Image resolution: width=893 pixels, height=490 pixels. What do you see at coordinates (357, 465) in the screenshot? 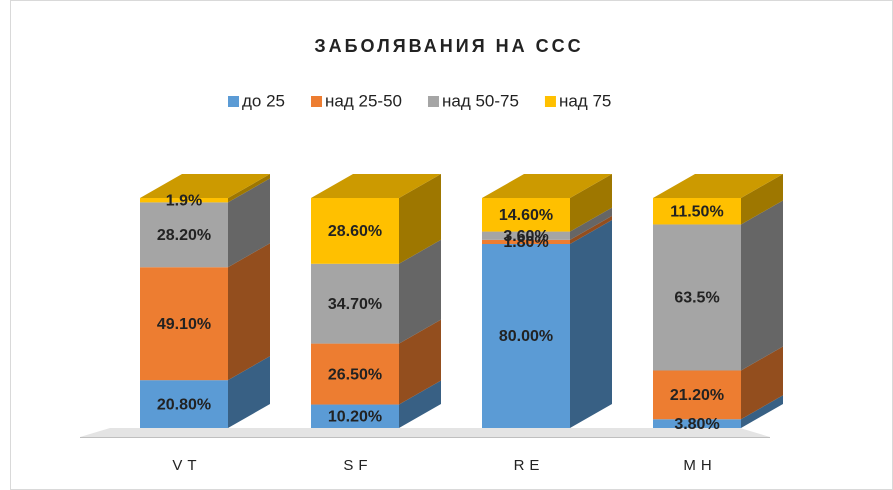
I see `x-tick-label: SF` at bounding box center [357, 465].